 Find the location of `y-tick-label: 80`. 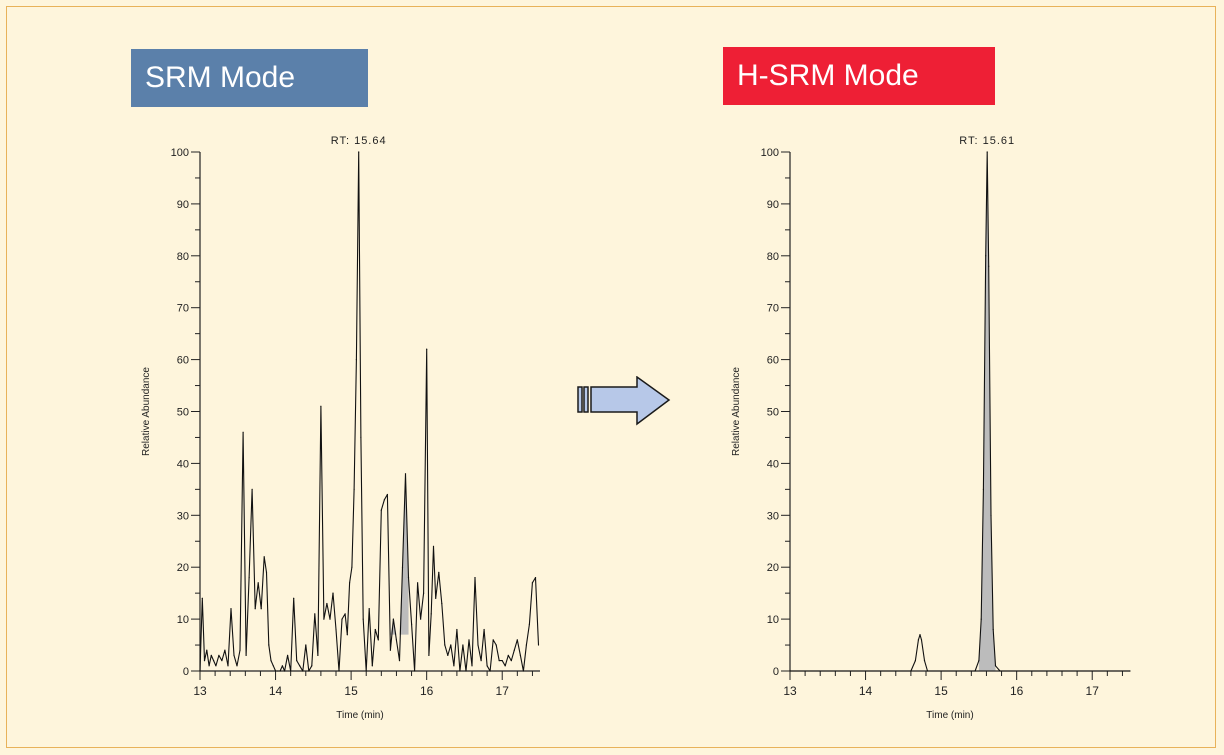

y-tick-label: 80 is located at coordinates (183, 257).